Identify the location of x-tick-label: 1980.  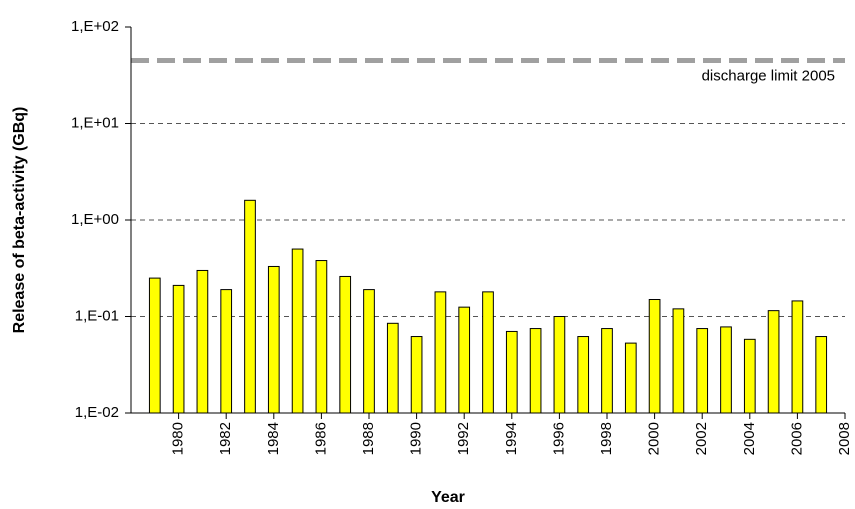
(178, 438).